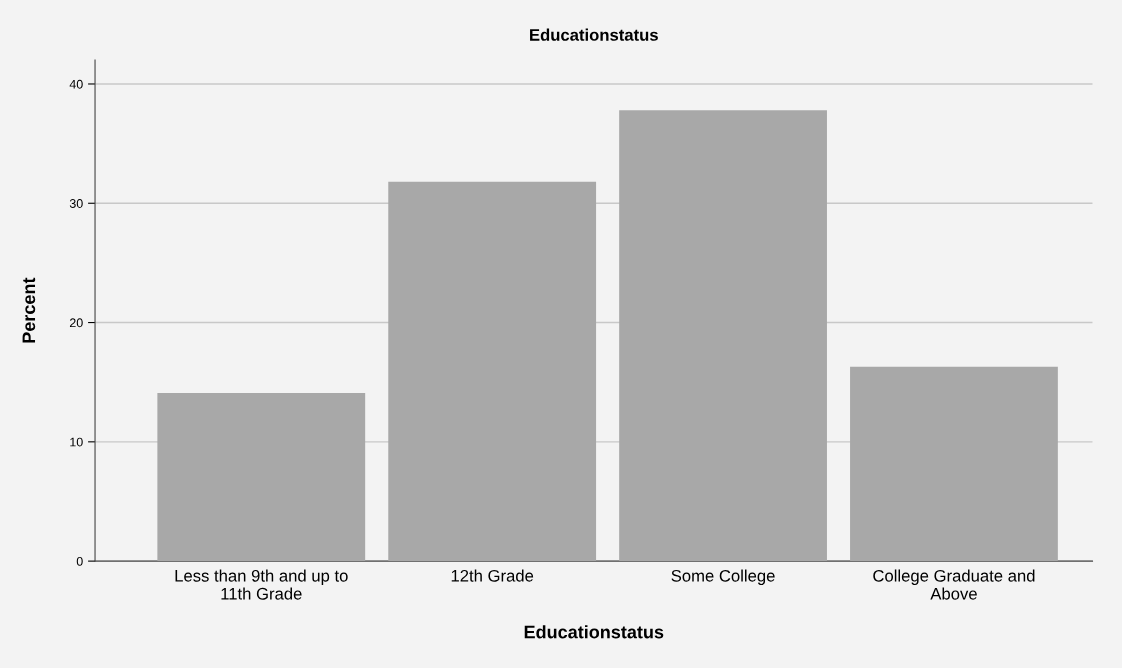  What do you see at coordinates (954, 584) in the screenshot?
I see `x-tick-label: College Graduate and Above` at bounding box center [954, 584].